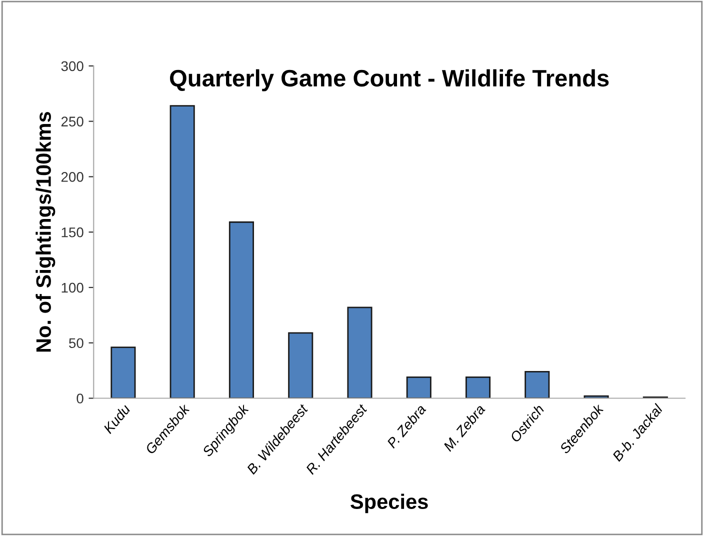  I want to click on x-axis-title: Species, so click(389, 504).